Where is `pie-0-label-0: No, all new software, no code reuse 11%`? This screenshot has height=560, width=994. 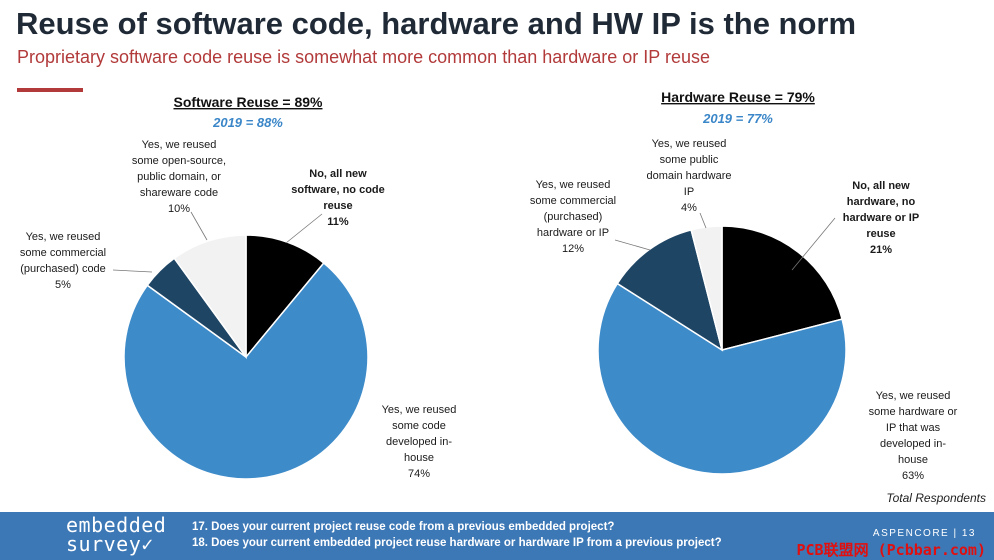
pie-0-label-0: No, all new software, no code reuse 11% is located at coordinates (338, 198).